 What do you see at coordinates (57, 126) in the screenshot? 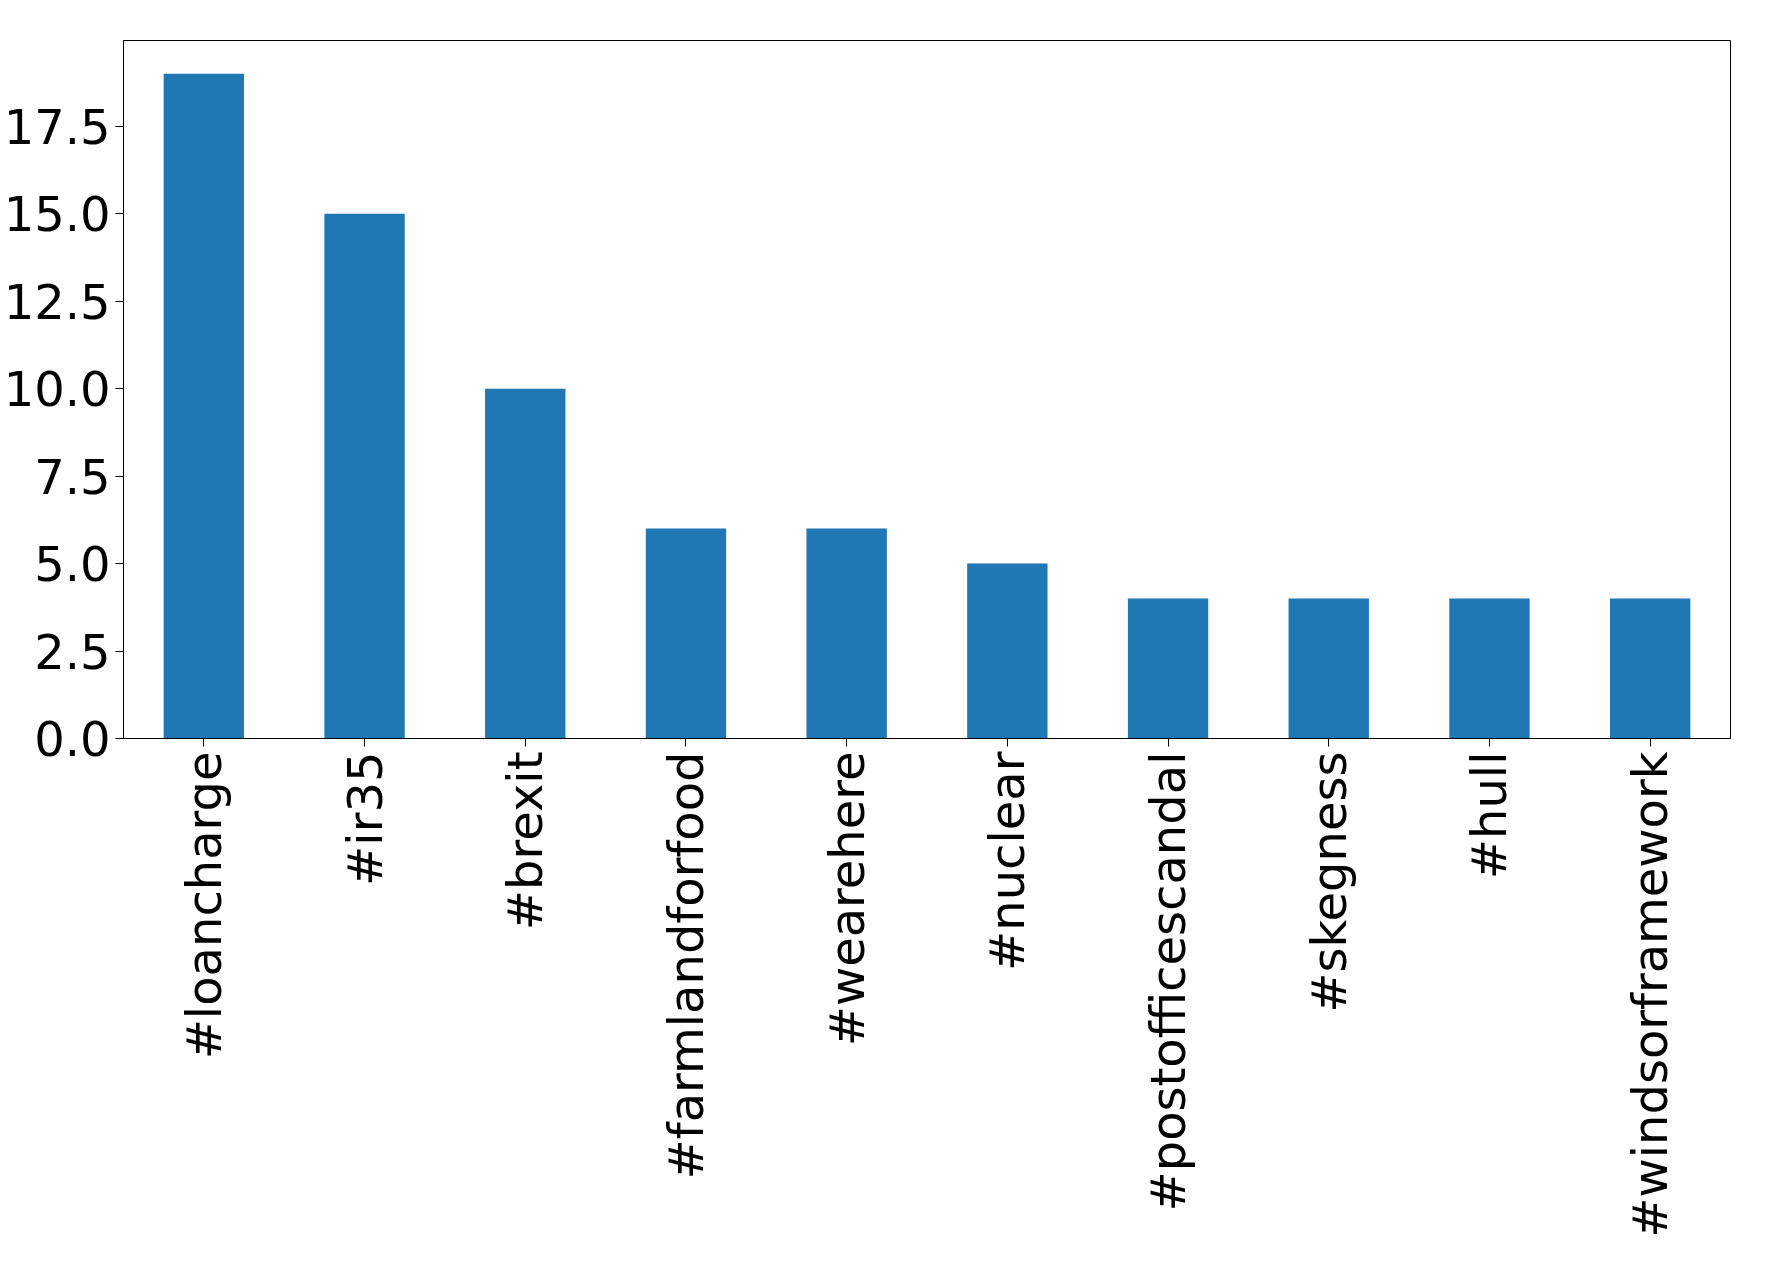
I see `y-tick-label: 17.5` at bounding box center [57, 126].